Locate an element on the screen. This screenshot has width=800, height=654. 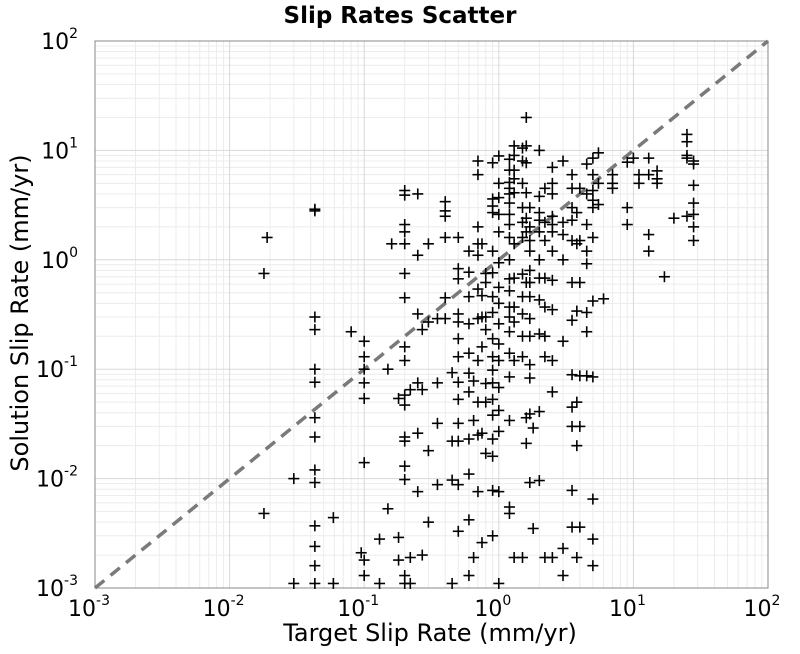
x-tick-label: 101 is located at coordinates (627, 607).